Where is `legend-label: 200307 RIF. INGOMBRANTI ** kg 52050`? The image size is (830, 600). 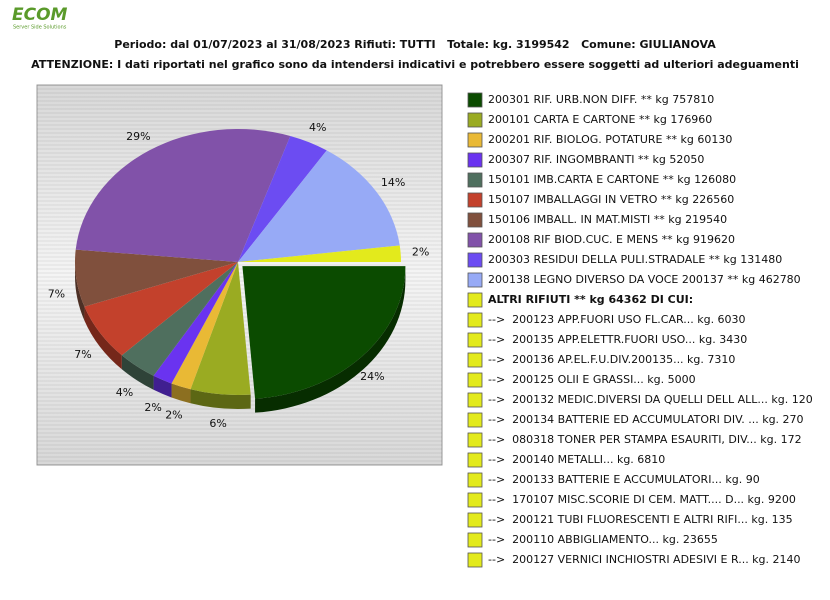
legend-label: 200307 RIF. INGOMBRANTI ** kg 52050 is located at coordinates (596, 159).